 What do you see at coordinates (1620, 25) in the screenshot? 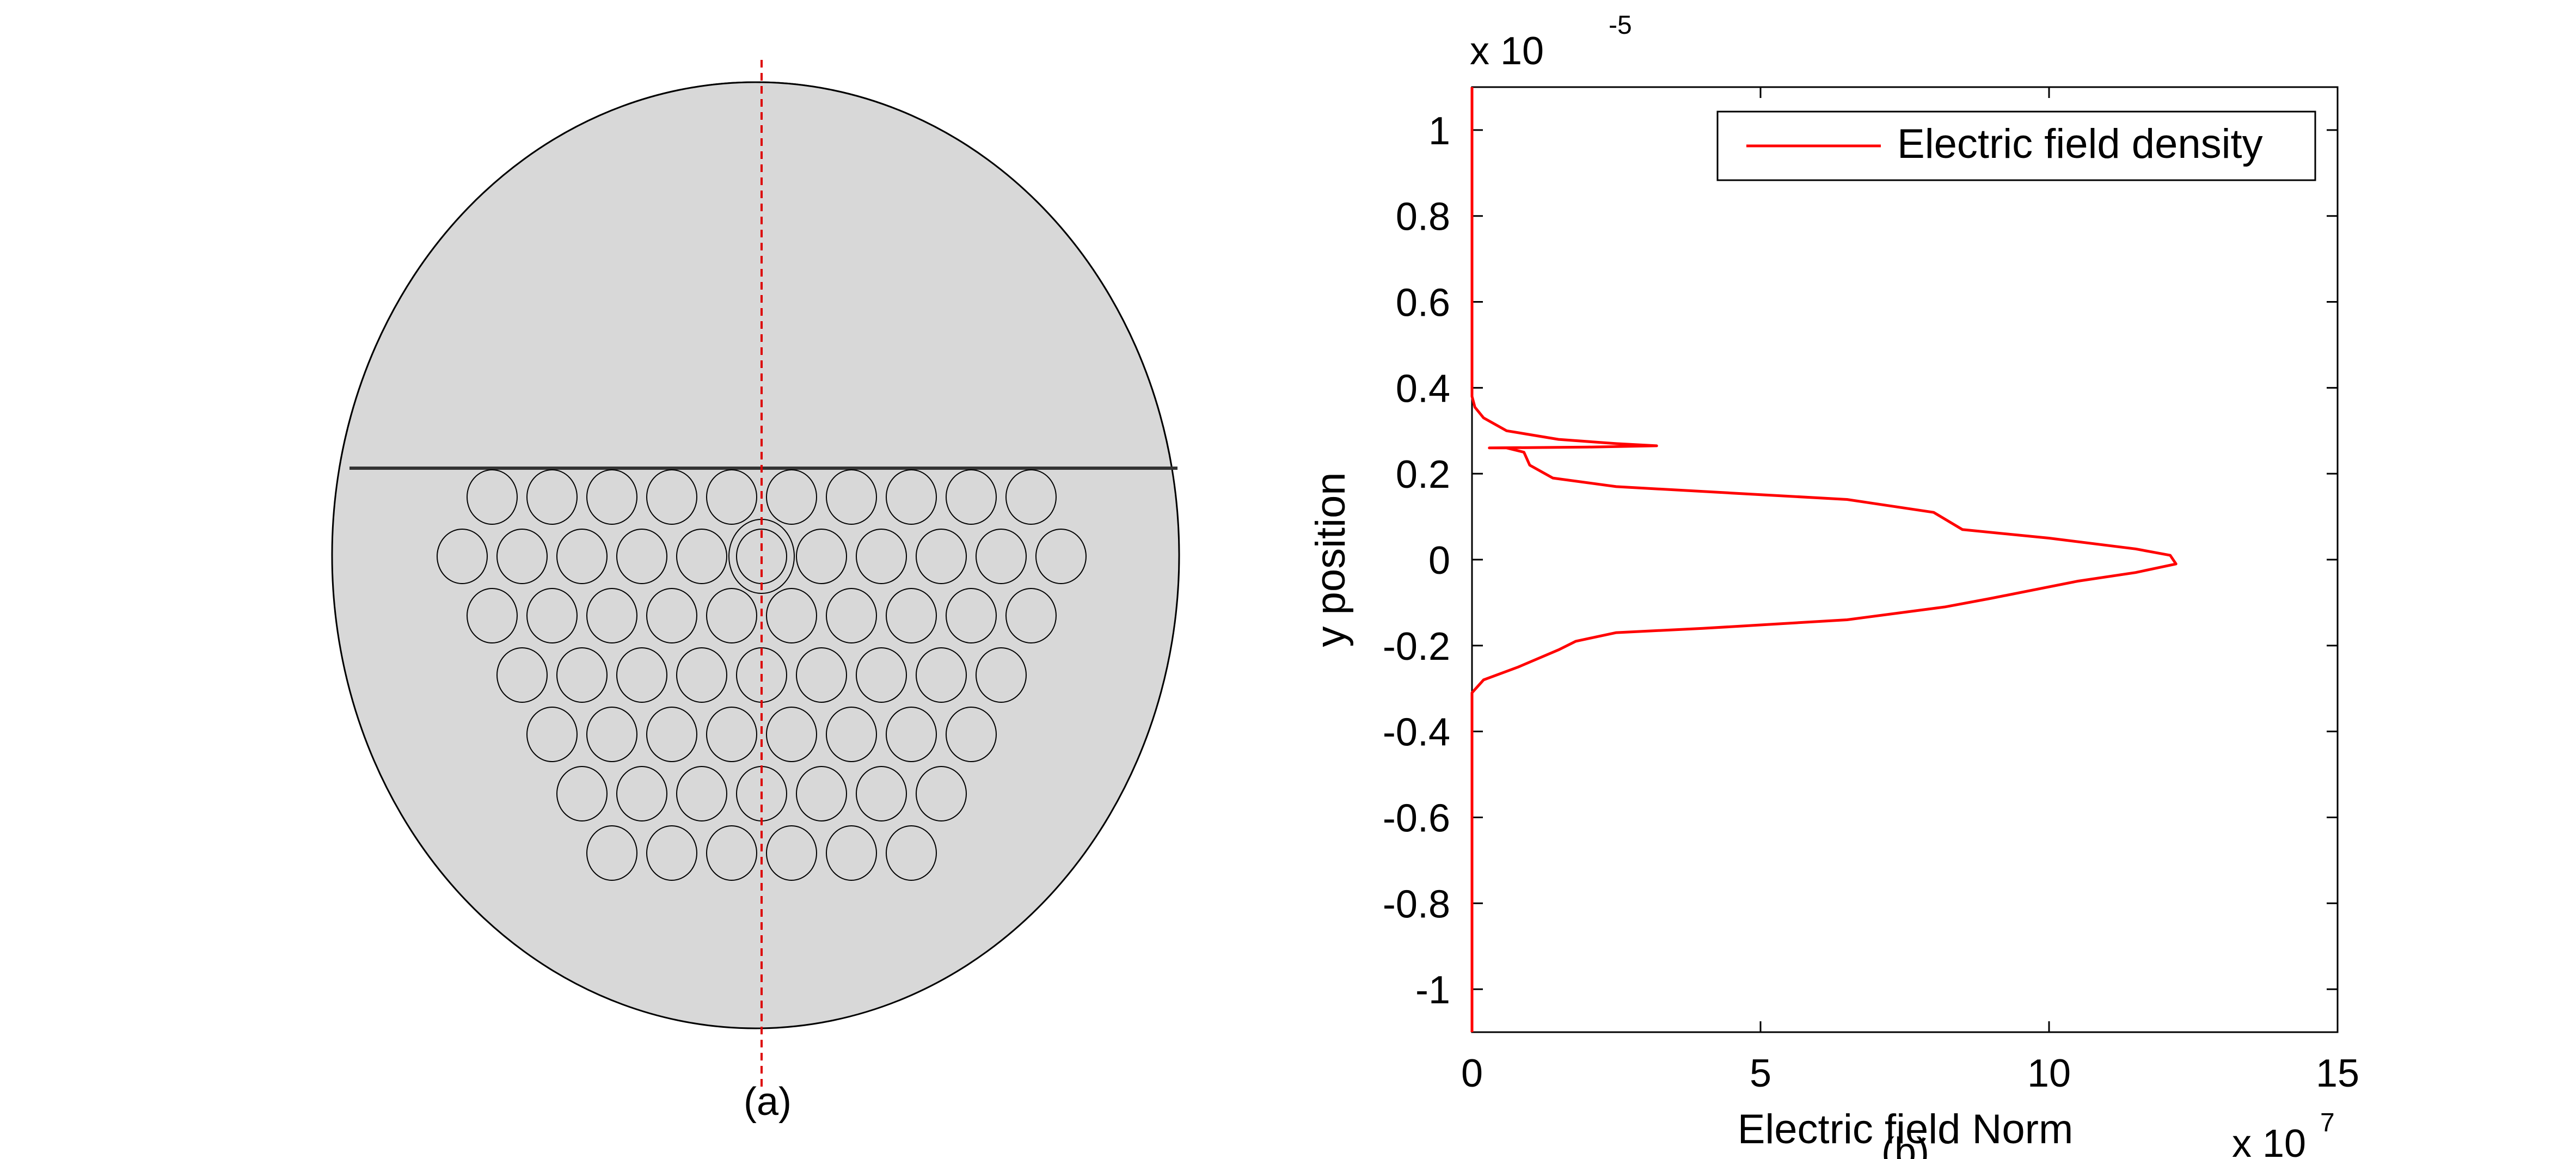
I see `y-multiplier-exponent: -5` at bounding box center [1620, 25].